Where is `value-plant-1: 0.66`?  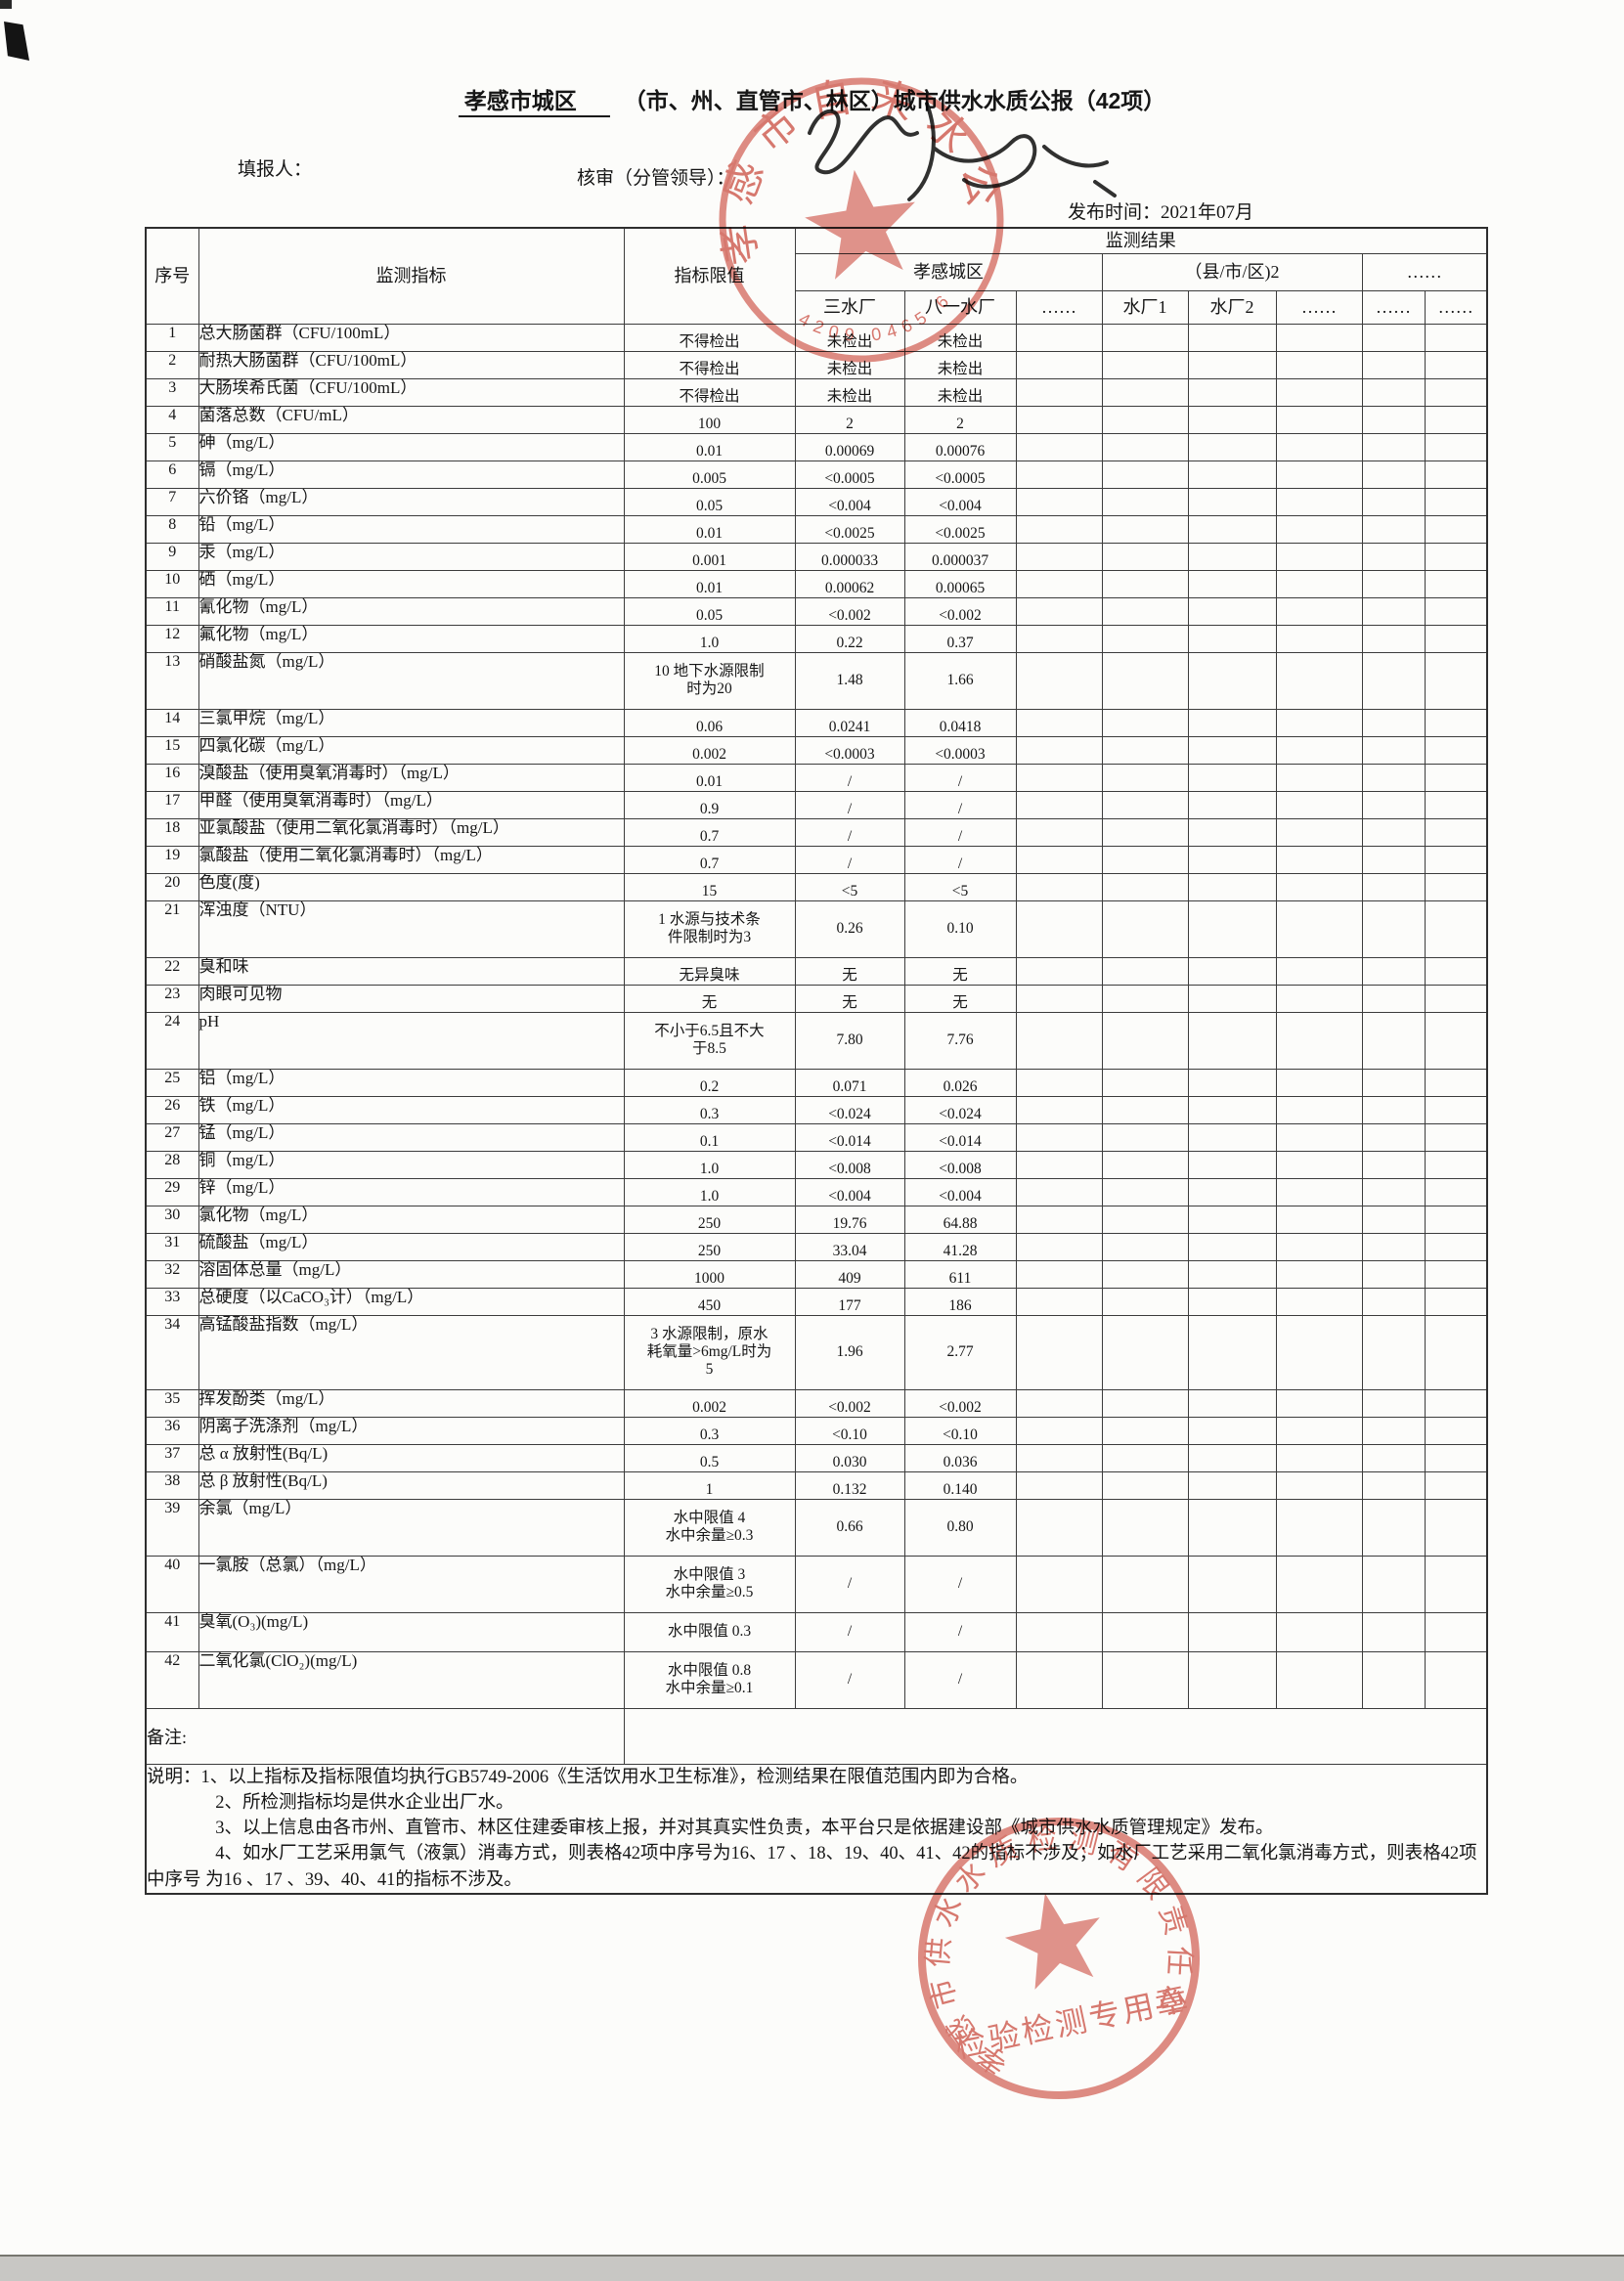 value-plant-1: 0.66 is located at coordinates (850, 1527).